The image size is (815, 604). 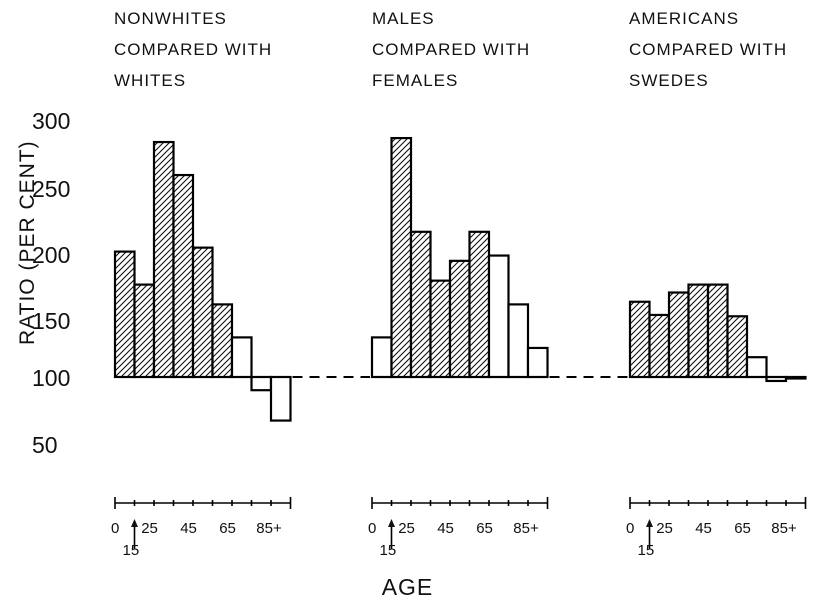 What do you see at coordinates (131, 550) in the screenshot?
I see `age-marker-label-1: 15` at bounding box center [131, 550].